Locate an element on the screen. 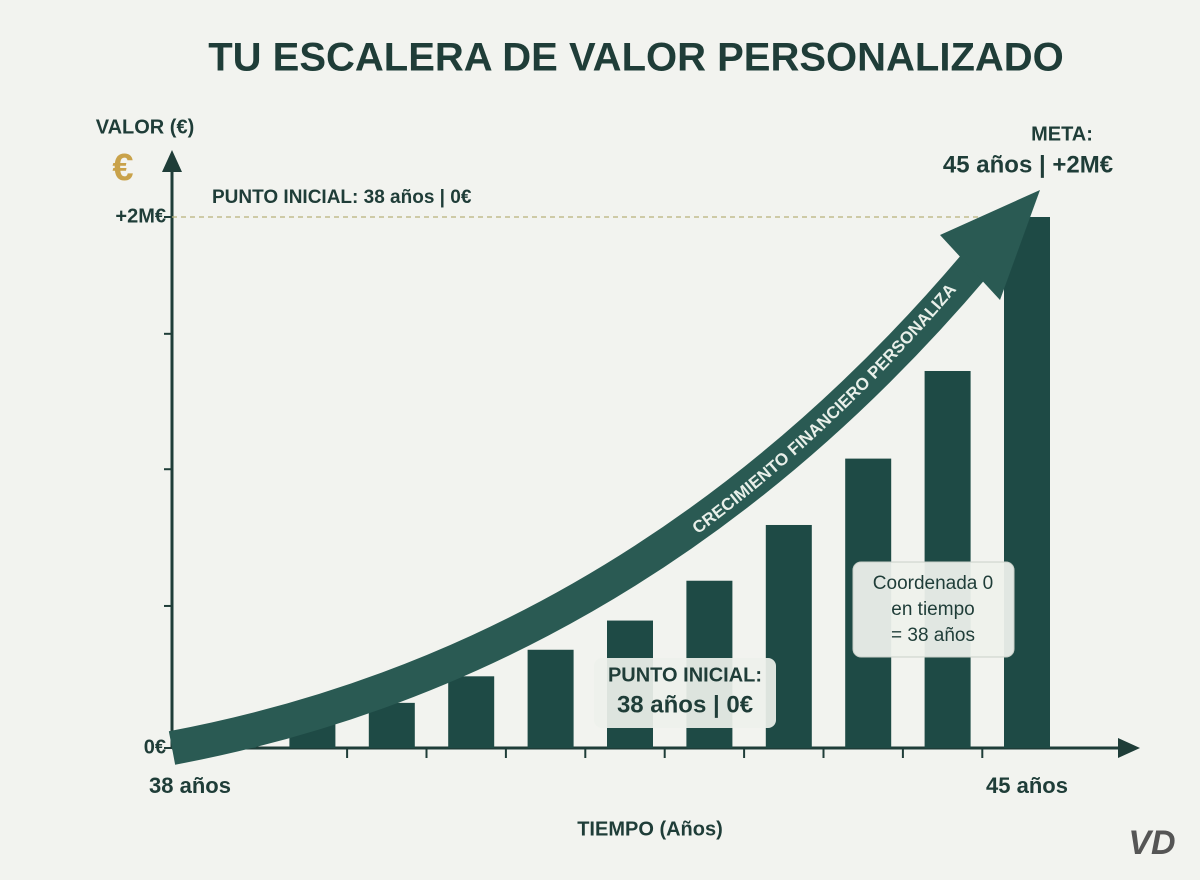  goal-label: 45 años | +2M€ is located at coordinates (1028, 164).